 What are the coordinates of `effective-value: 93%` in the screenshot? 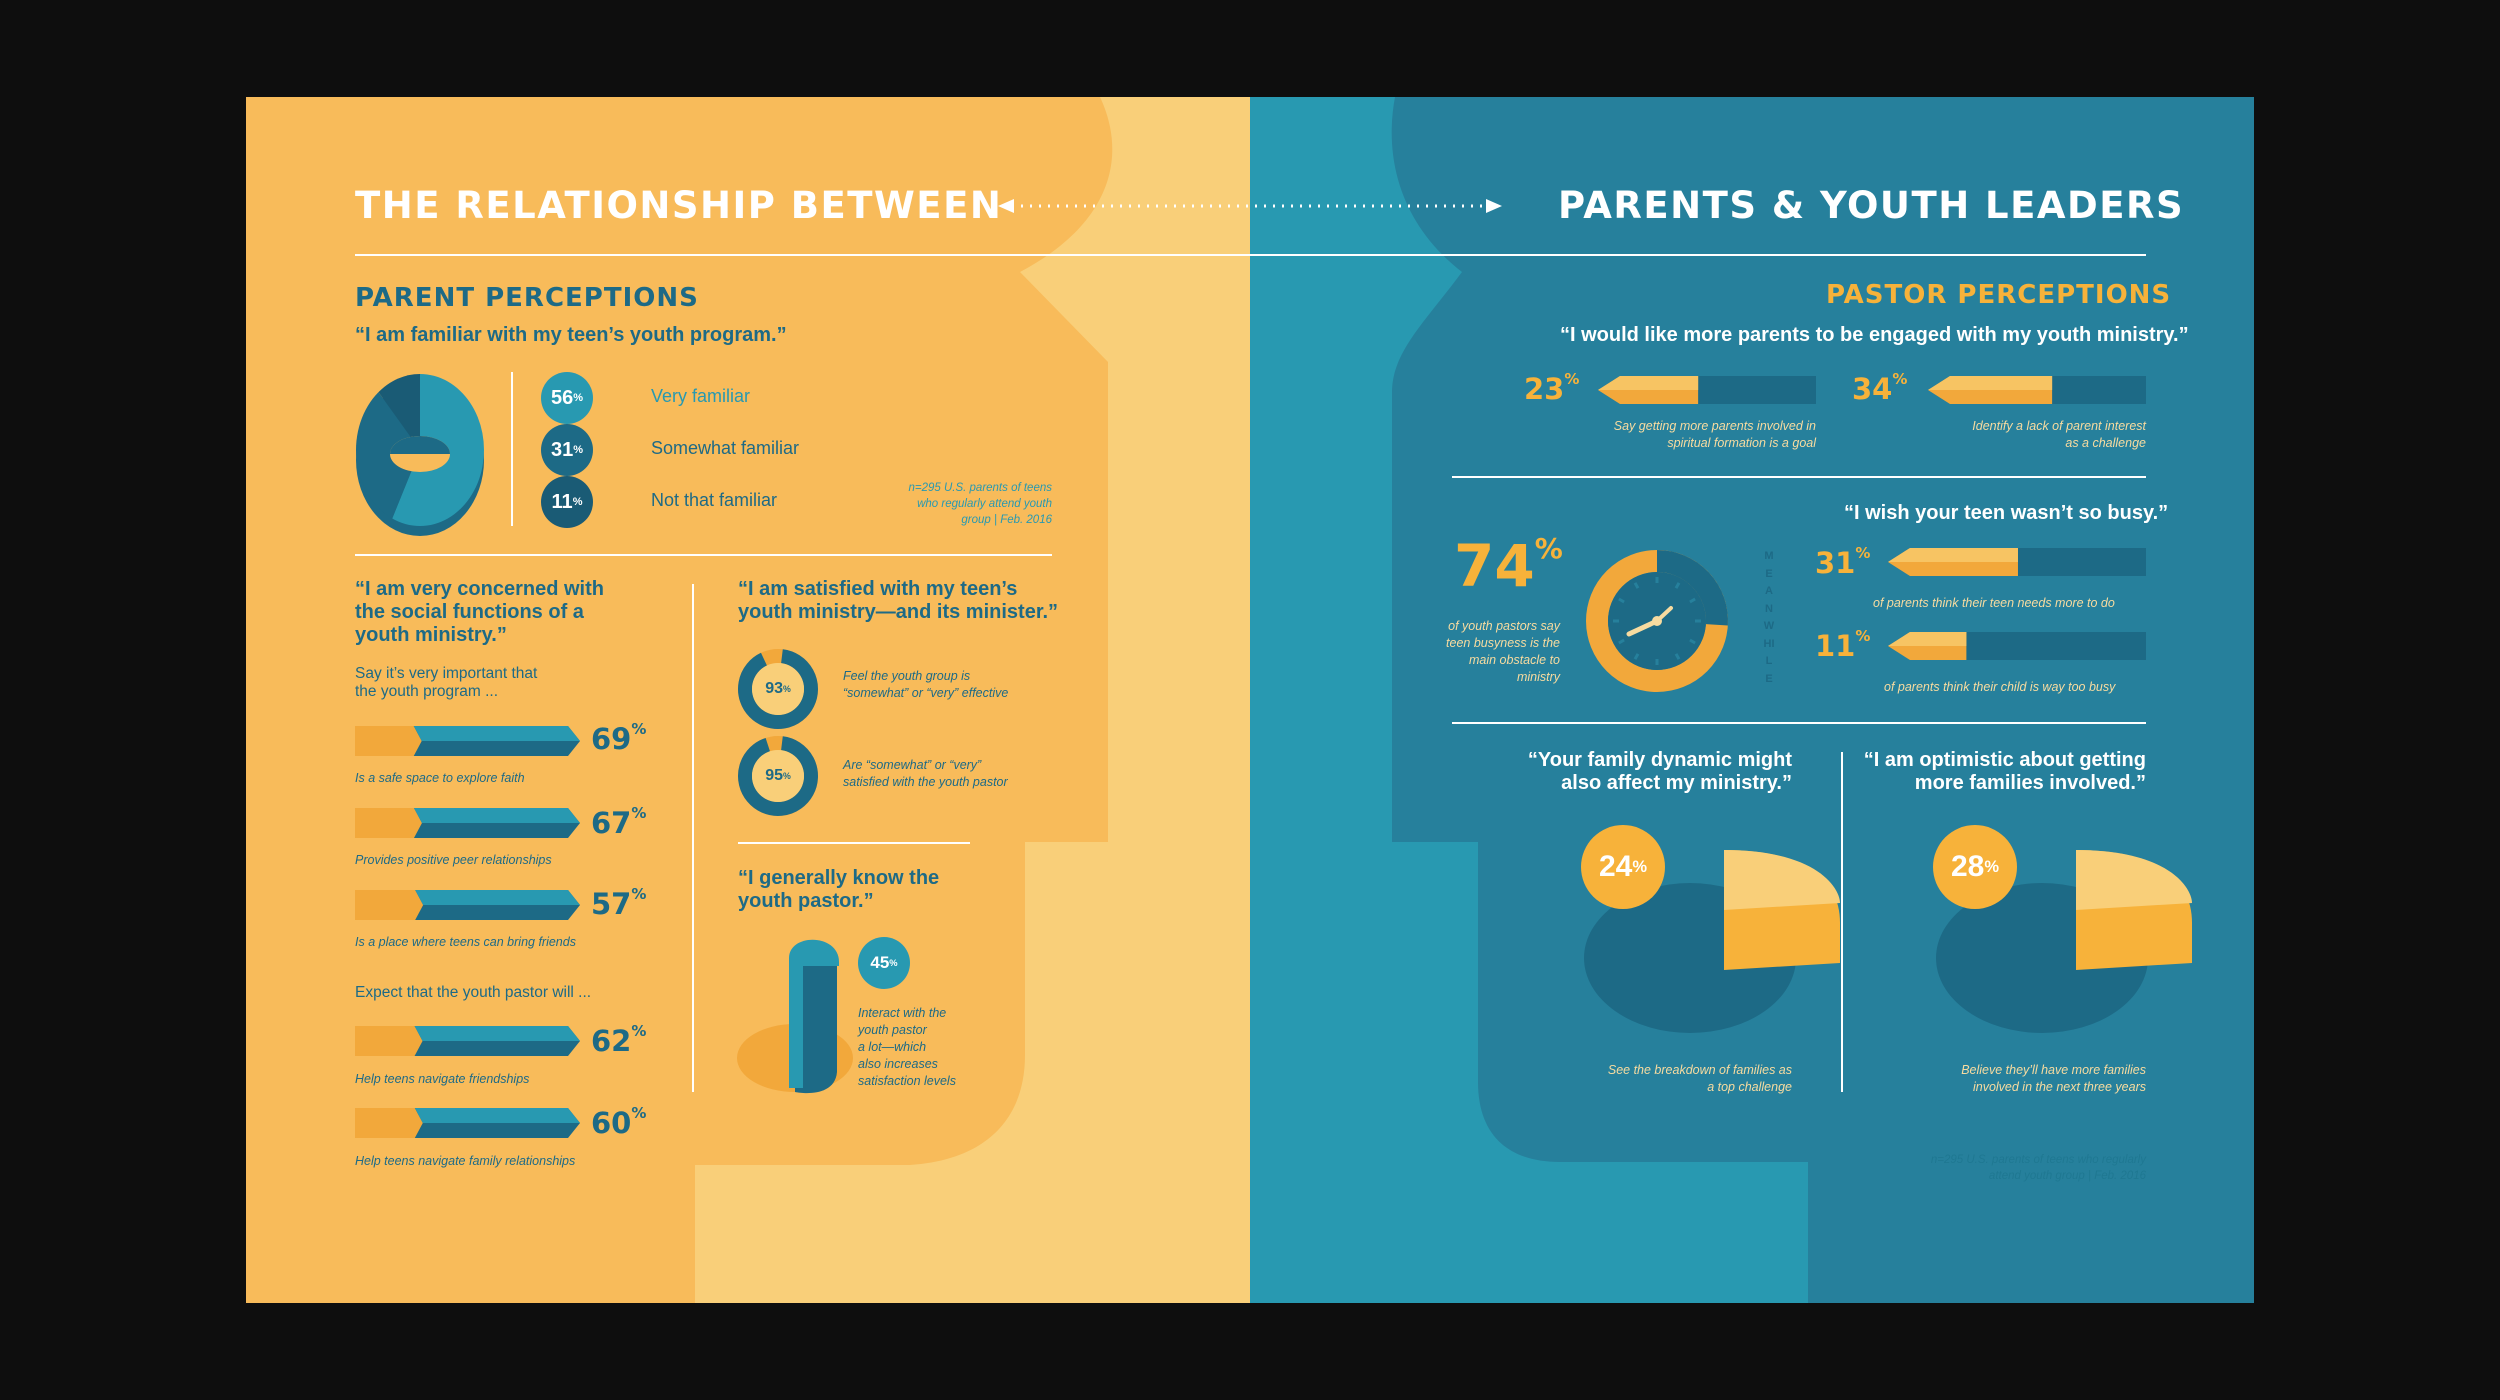 It's located at (778, 689).